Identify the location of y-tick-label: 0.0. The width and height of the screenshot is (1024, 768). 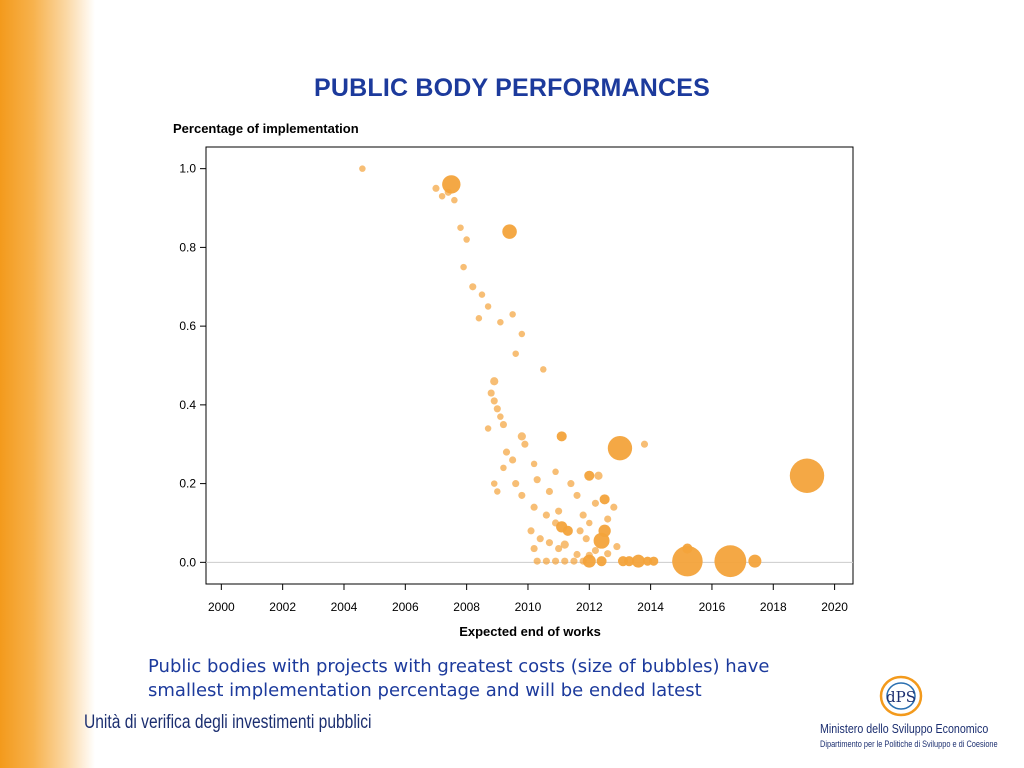
(187, 562).